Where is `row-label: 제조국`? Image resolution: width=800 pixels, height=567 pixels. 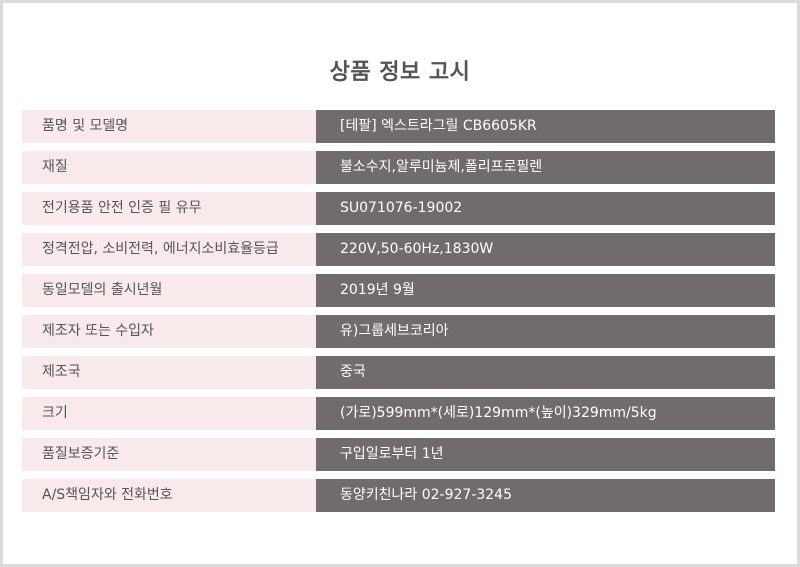
row-label: 제조국 is located at coordinates (169, 372).